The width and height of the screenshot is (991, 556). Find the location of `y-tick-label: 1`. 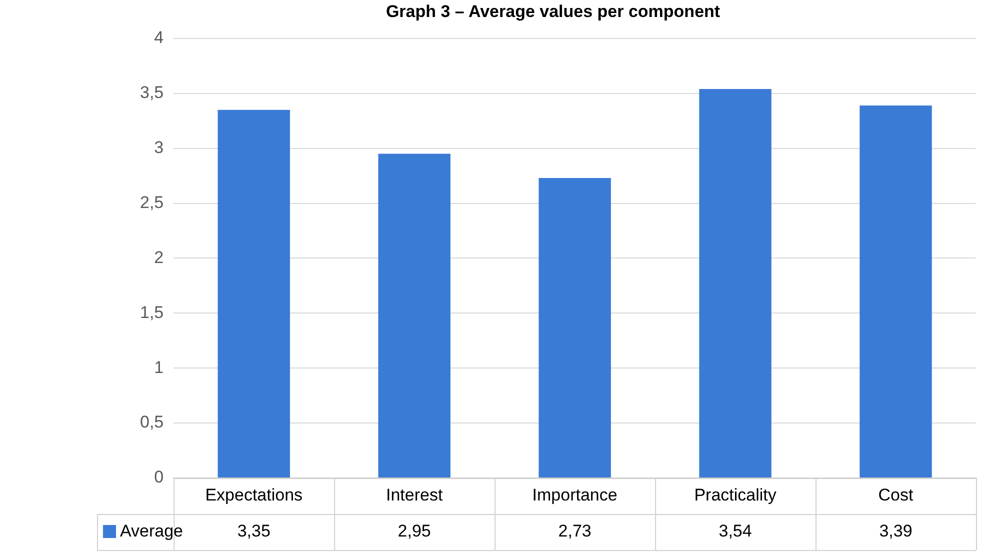

y-tick-label: 1 is located at coordinates (159, 367).